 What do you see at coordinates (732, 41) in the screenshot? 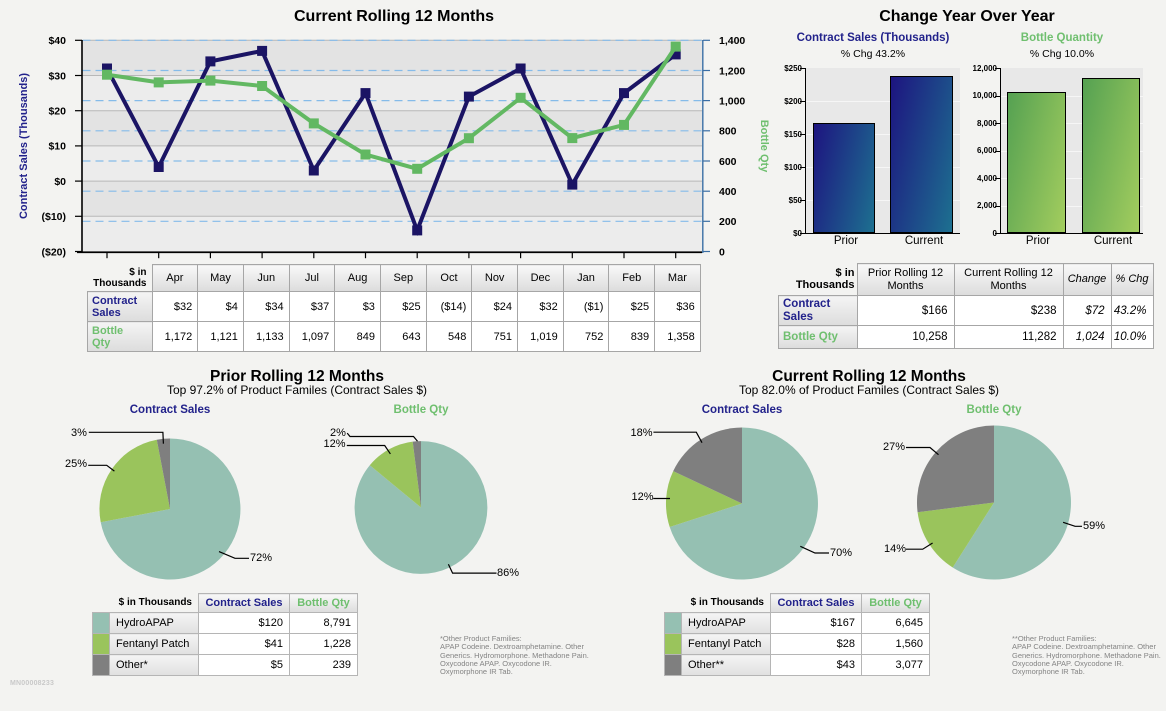
I see `svg-text: 1,400` at bounding box center [732, 41].